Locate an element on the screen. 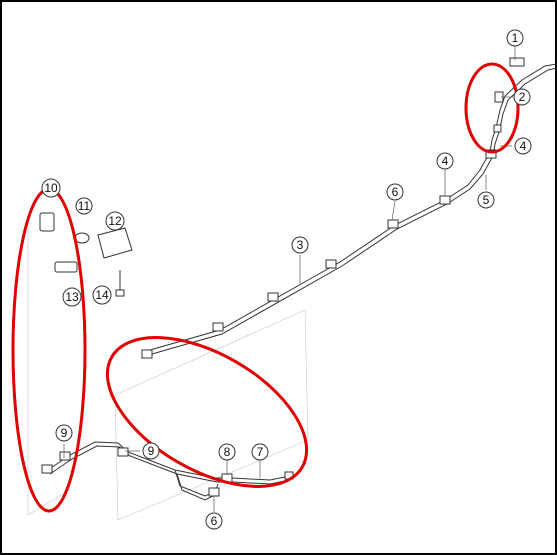 The width and height of the screenshot is (557, 555). svg-text: 11 is located at coordinates (84, 206).